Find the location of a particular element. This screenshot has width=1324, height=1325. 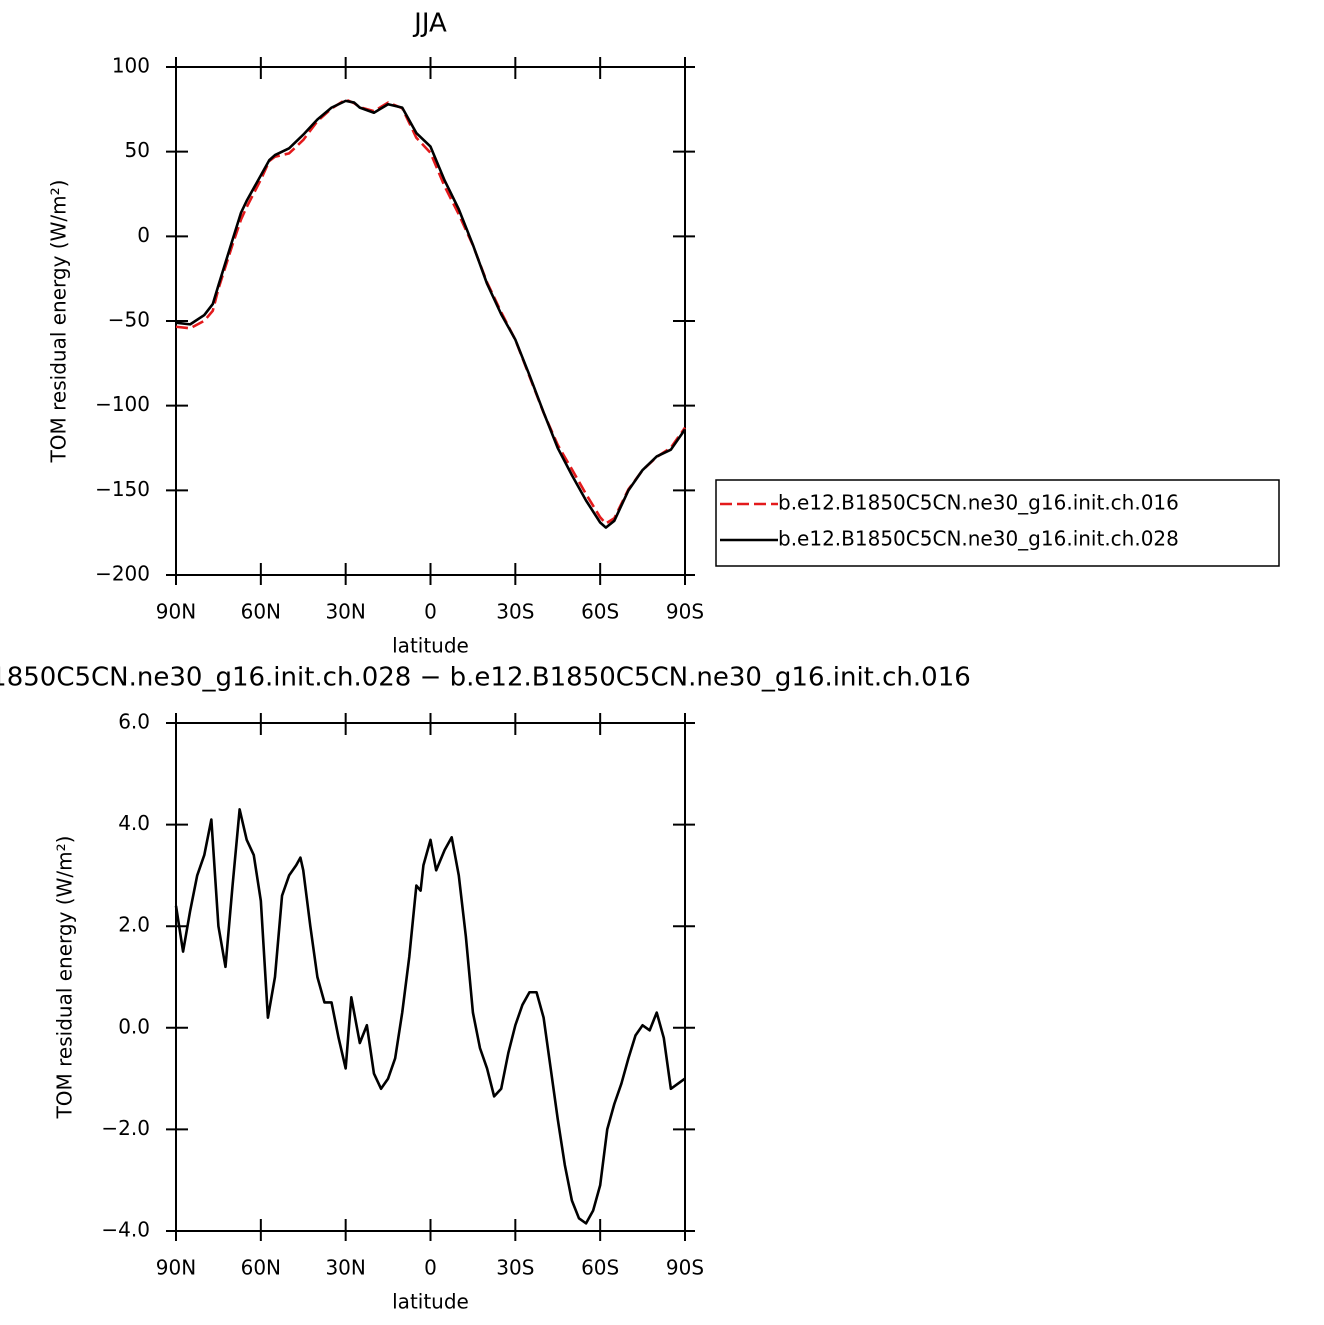

y-tick-label: 6.0 is located at coordinates (134, 722).